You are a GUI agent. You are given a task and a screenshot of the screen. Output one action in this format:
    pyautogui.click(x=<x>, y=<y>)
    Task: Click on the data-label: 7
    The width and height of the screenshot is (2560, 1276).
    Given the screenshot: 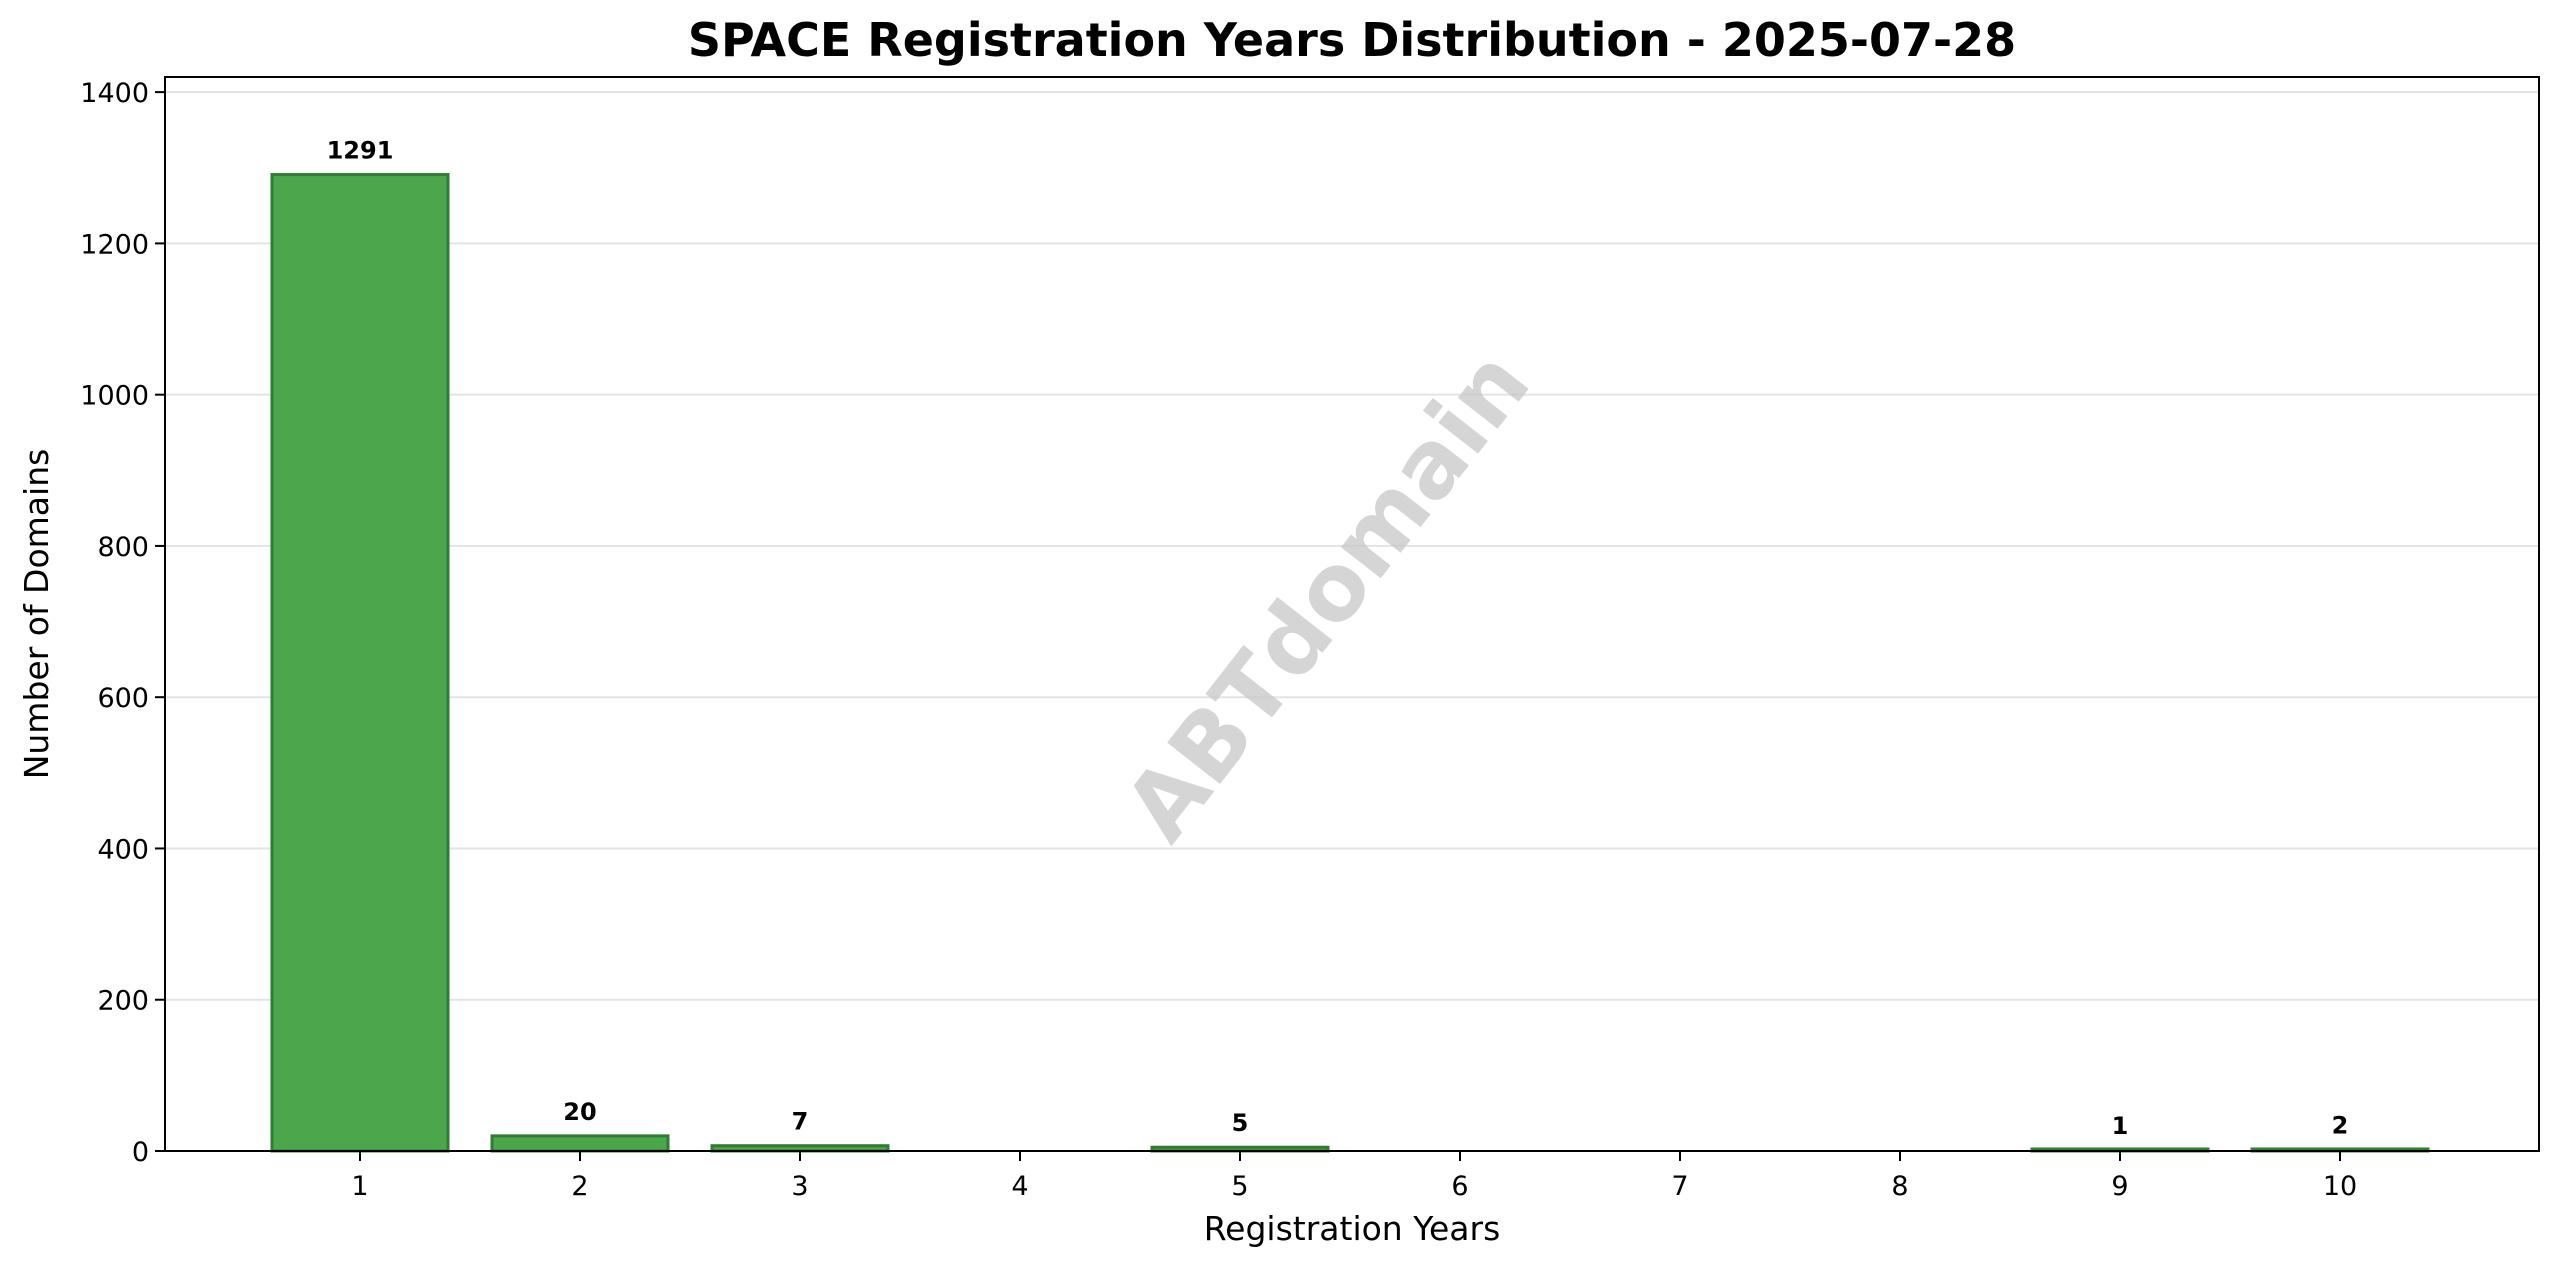 What is the action you would take?
    pyautogui.click(x=800, y=1122)
    